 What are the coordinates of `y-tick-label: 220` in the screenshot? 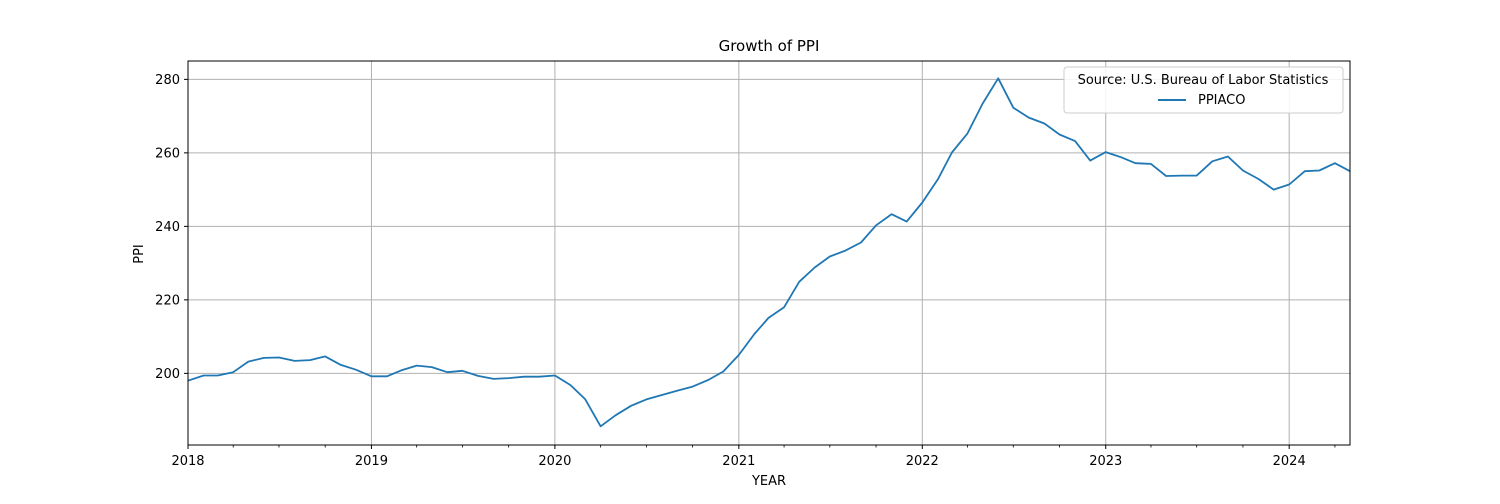 It's located at (167, 300).